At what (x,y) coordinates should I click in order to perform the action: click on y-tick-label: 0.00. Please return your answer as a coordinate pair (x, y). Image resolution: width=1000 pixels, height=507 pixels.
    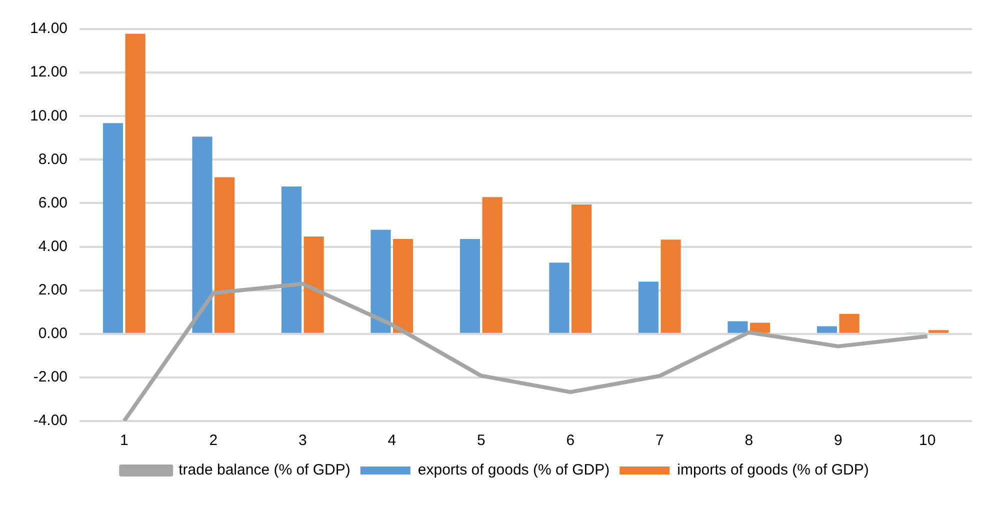
    Looking at the image, I should click on (53, 333).